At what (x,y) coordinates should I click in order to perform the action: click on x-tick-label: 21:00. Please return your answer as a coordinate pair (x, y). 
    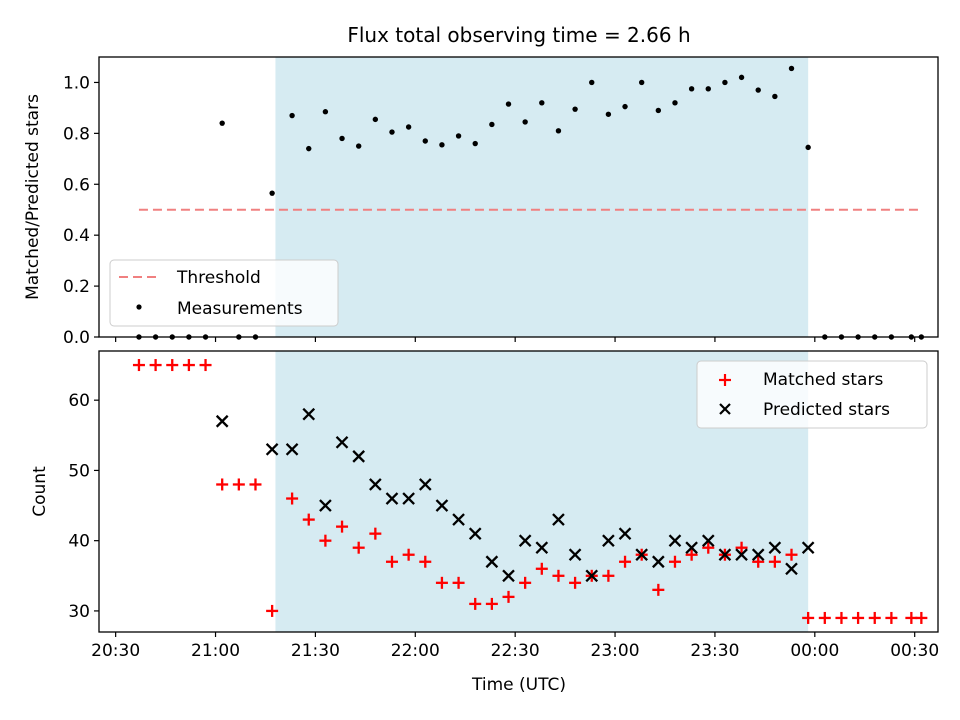
    Looking at the image, I should click on (215, 651).